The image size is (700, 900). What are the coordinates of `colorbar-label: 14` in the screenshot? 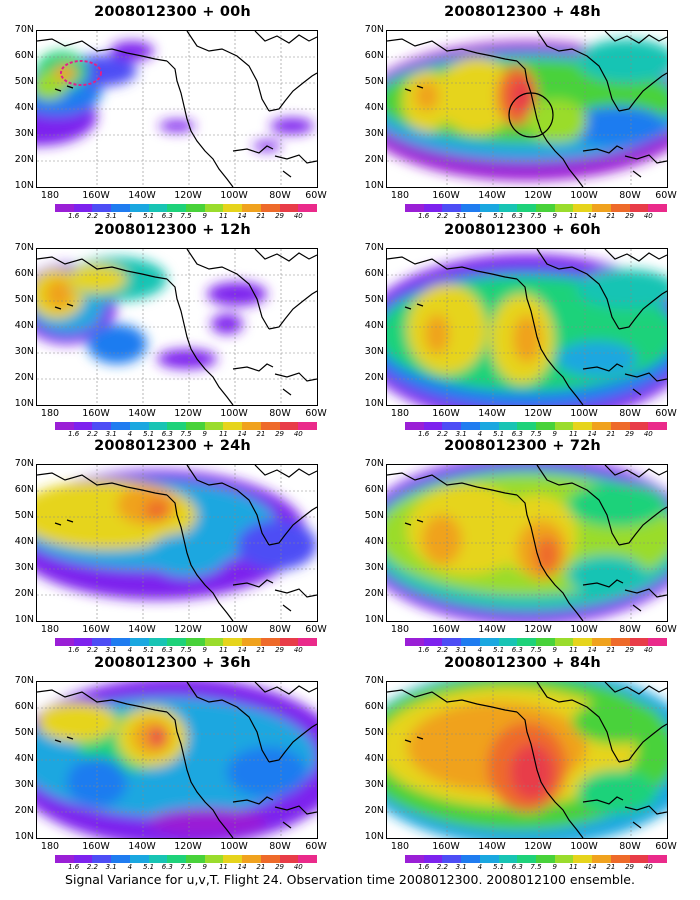 It's located at (592, 650).